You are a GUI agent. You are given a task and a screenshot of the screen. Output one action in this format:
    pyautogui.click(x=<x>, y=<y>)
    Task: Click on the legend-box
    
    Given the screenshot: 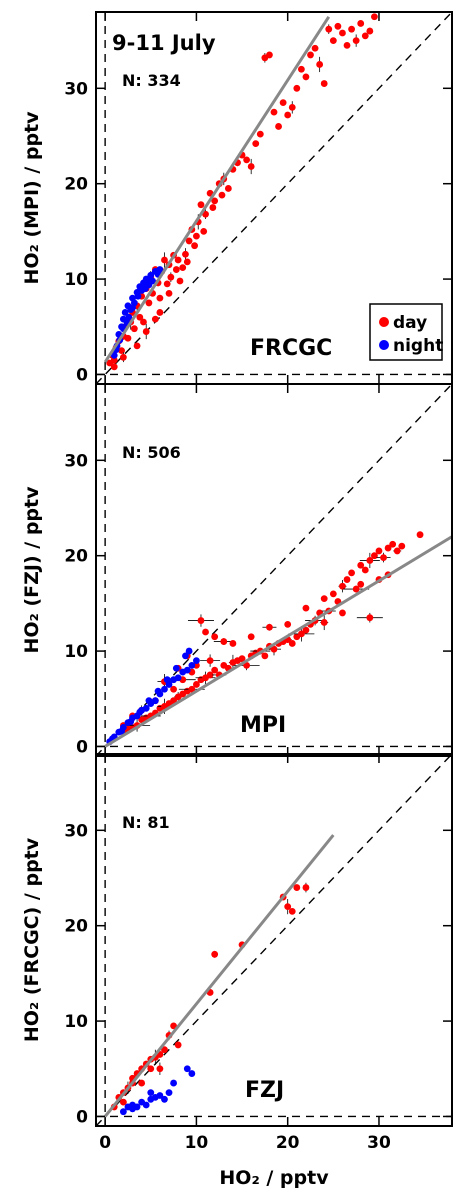 What is the action you would take?
    pyautogui.click(x=406, y=332)
    